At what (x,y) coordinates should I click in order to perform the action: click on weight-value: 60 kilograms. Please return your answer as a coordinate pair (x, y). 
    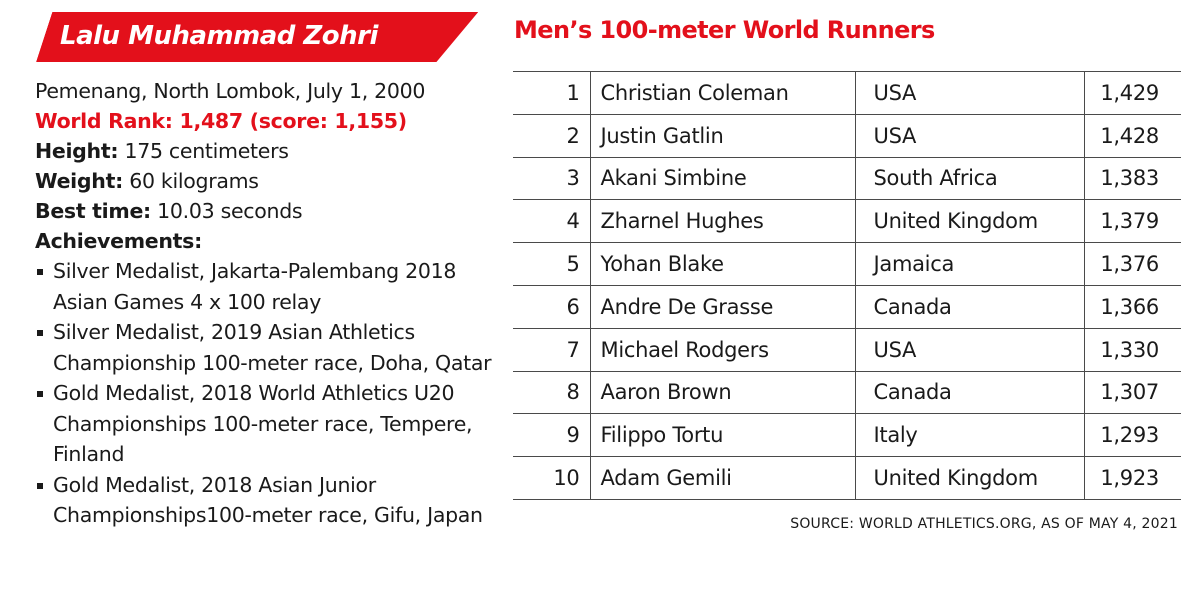
    Looking at the image, I should click on (190, 181).